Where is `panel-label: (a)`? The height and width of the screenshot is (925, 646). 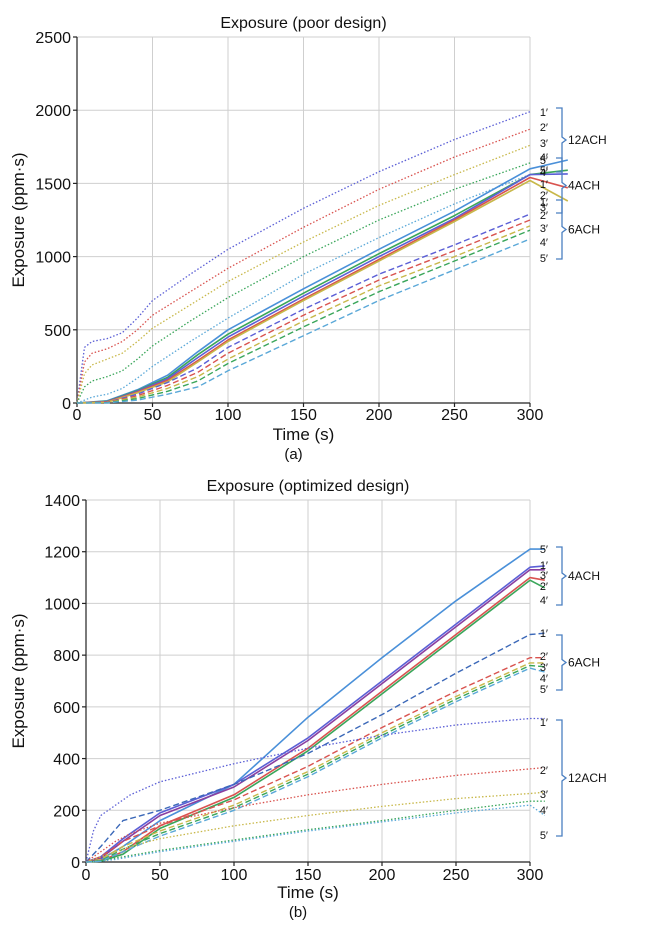
panel-label: (a) is located at coordinates (293, 454).